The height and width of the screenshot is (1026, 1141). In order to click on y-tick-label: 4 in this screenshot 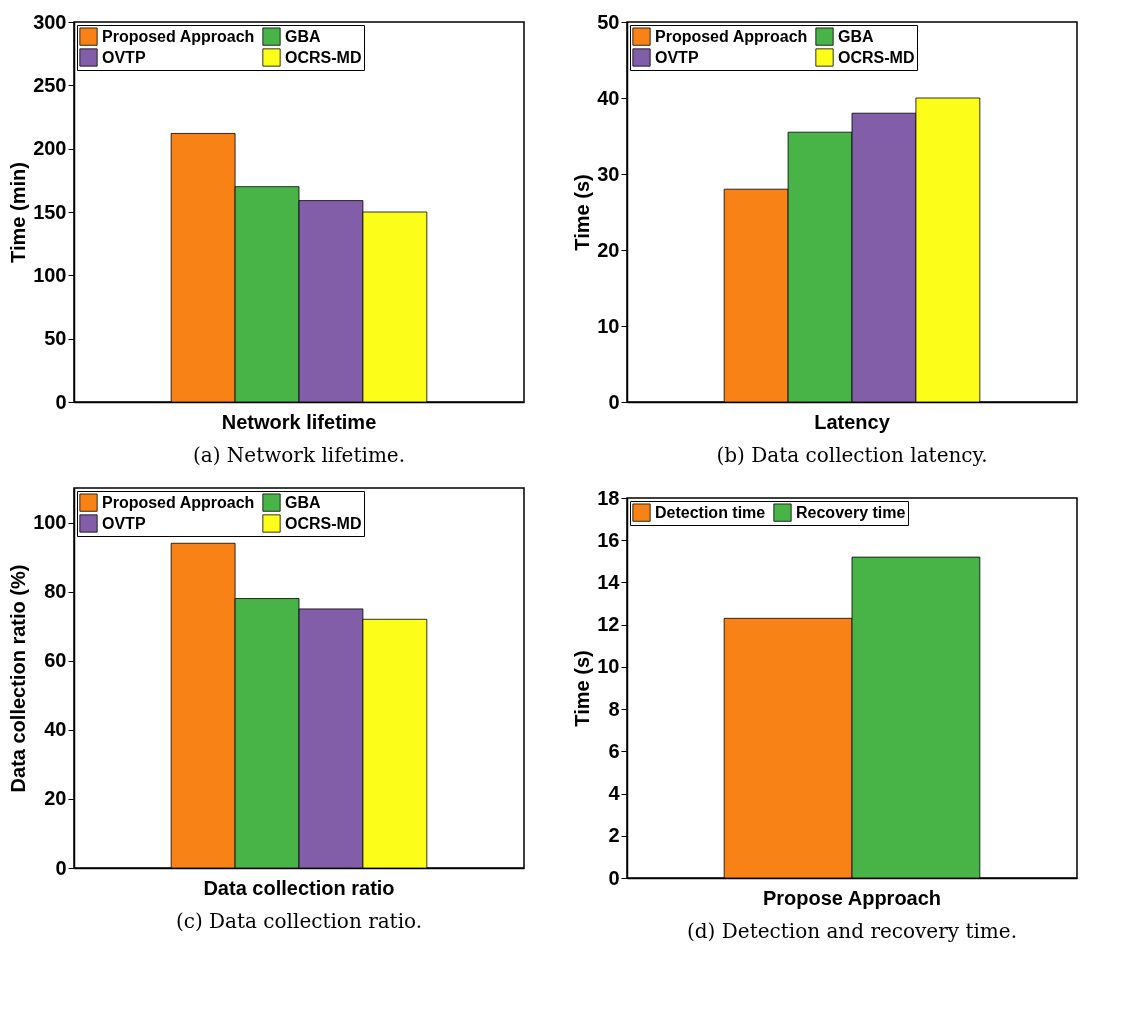, I will do `click(614, 793)`.